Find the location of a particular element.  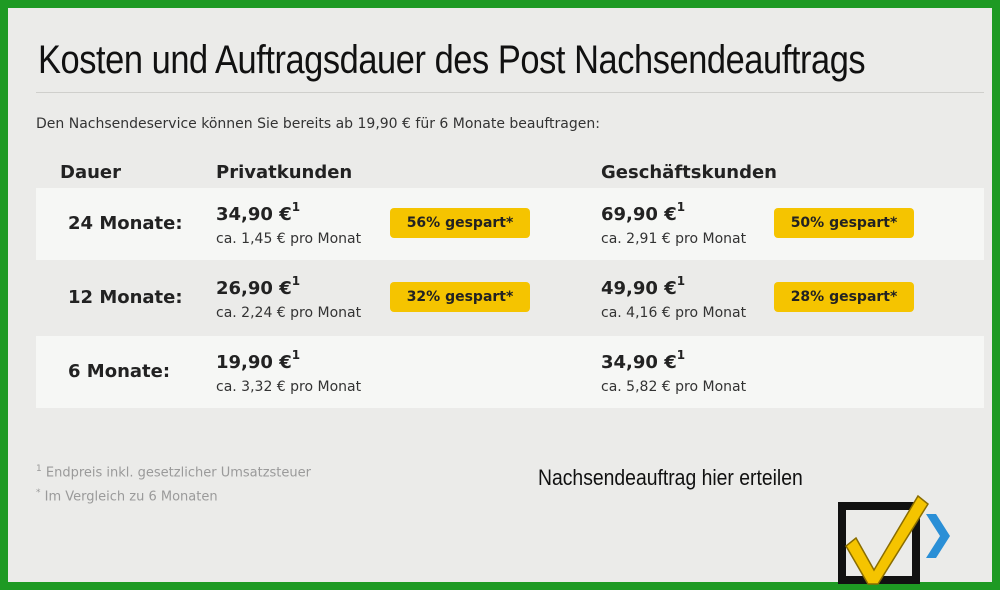

private-price: 26,90 €1 is located at coordinates (258, 286).